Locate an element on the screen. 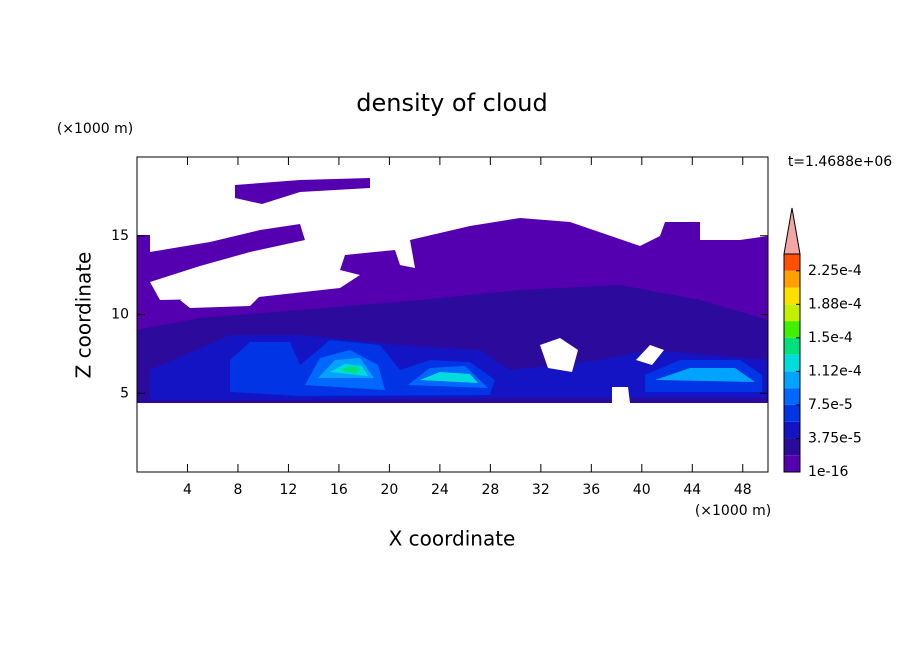 The image size is (904, 658). colorbar-frame is located at coordinates (792, 363).